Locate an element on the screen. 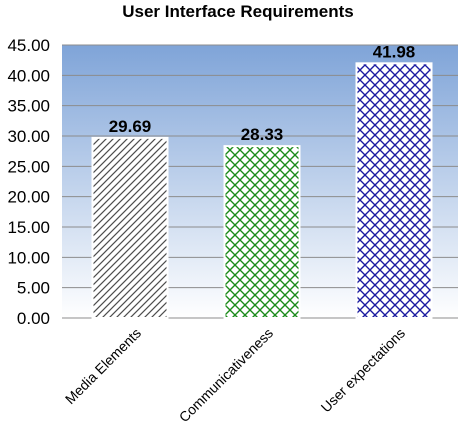  bar-user-expectations is located at coordinates (394, 190).